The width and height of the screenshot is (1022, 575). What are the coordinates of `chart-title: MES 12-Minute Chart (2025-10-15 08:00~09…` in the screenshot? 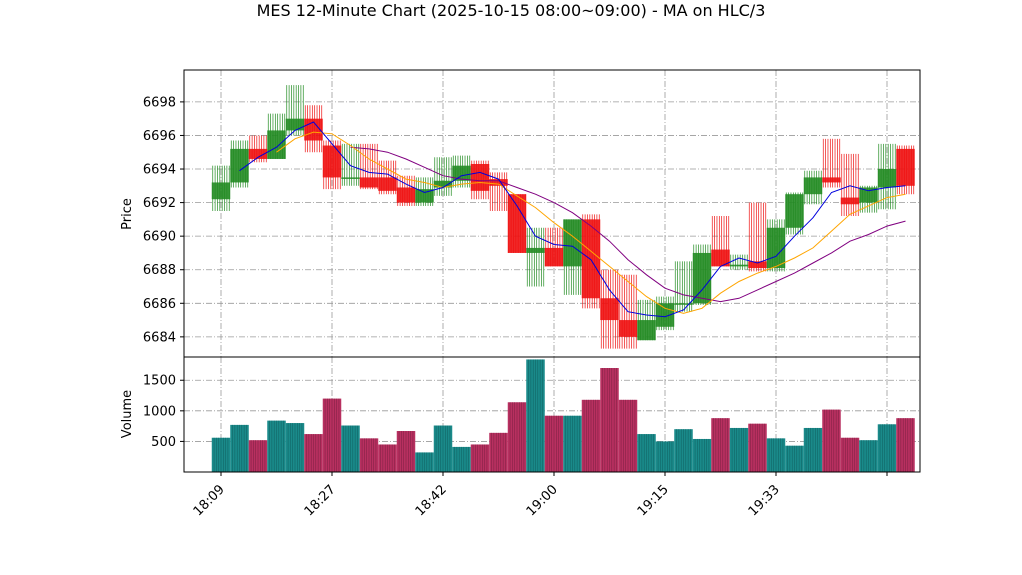 It's located at (511, 10).